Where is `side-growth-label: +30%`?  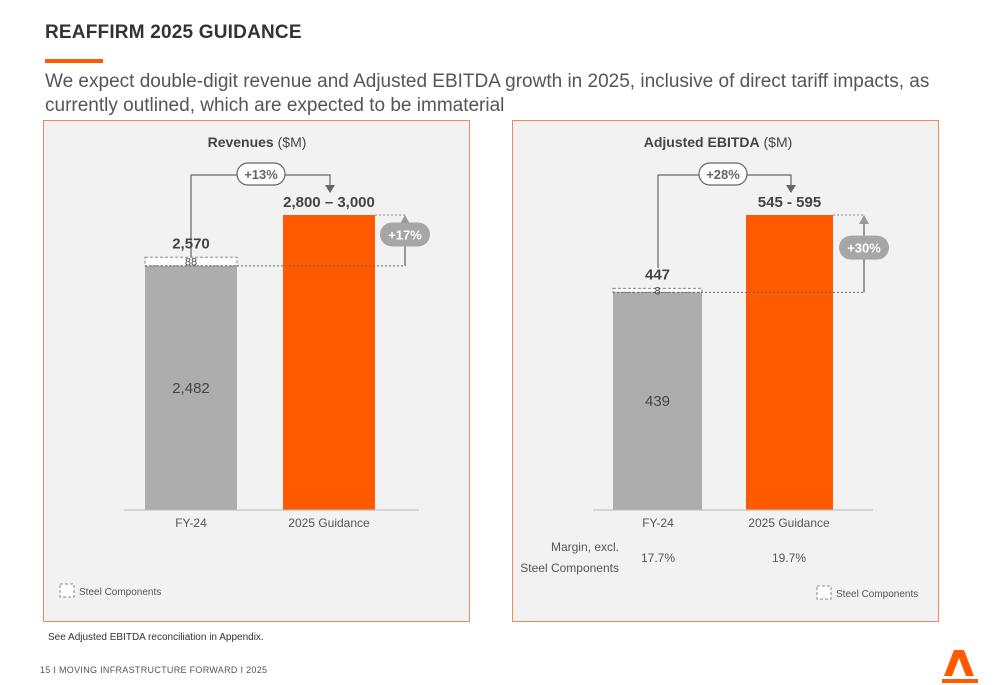
side-growth-label: +30% is located at coordinates (864, 248).